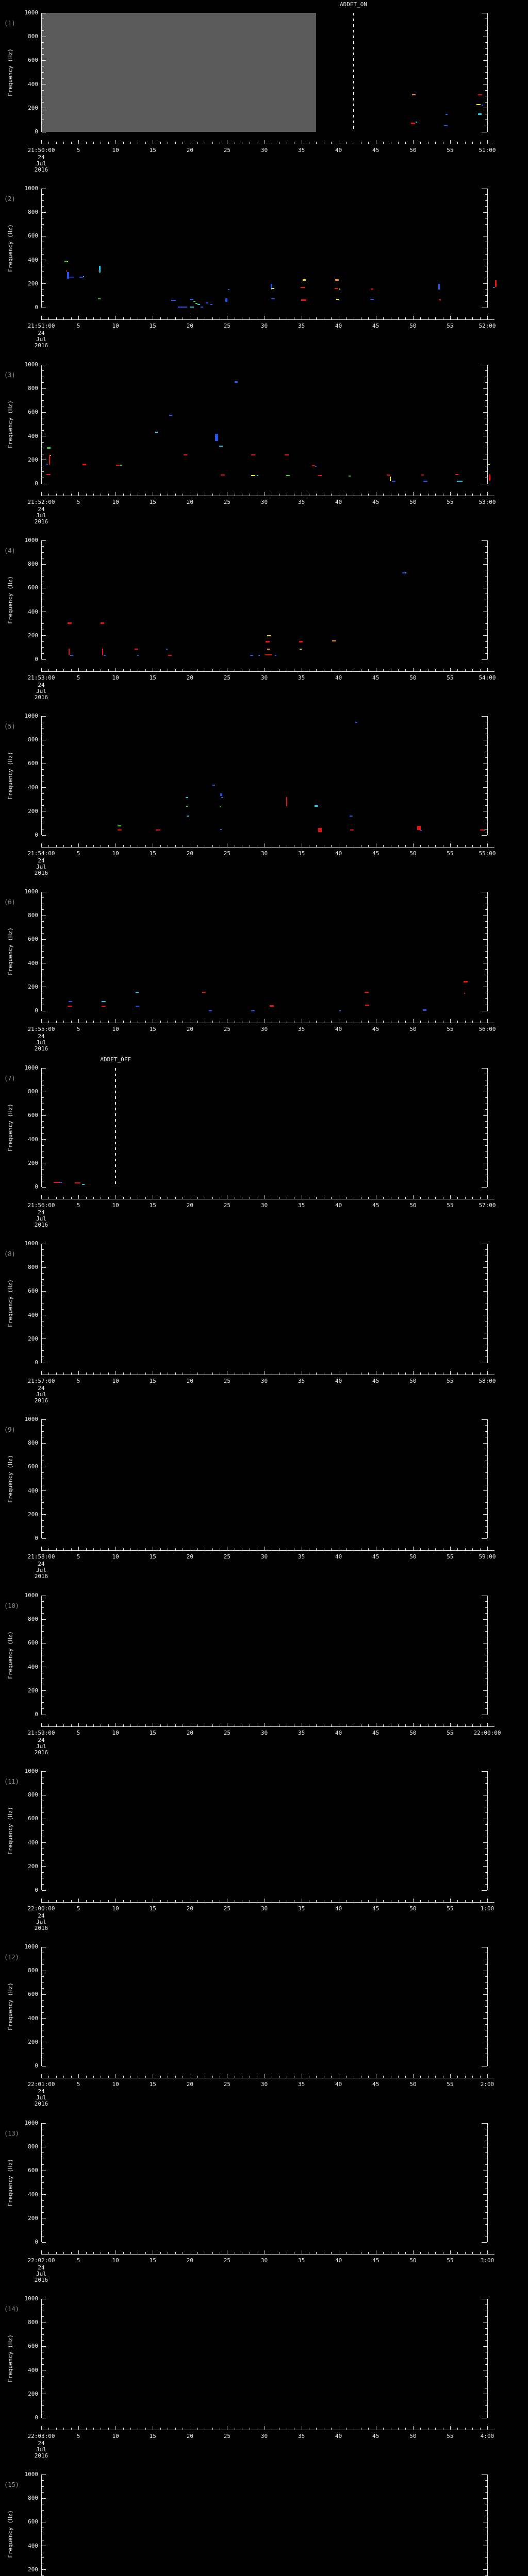 This screenshot has height=2576, width=528. I want to click on y-axis-left, so click(41, 2358).